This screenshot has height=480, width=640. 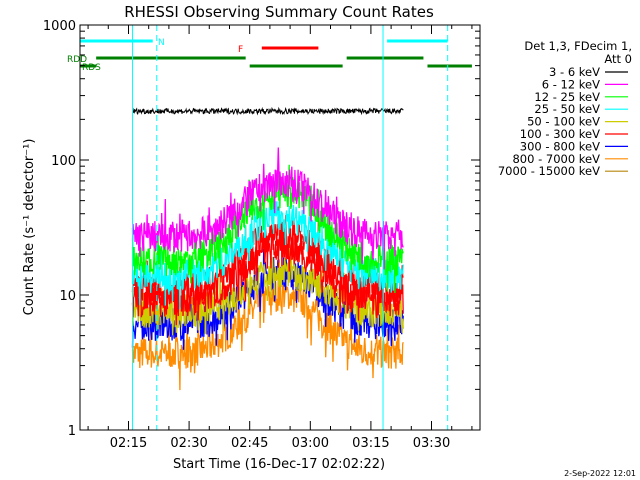 I want to click on y-tick-label: 100, so click(x=63, y=161).